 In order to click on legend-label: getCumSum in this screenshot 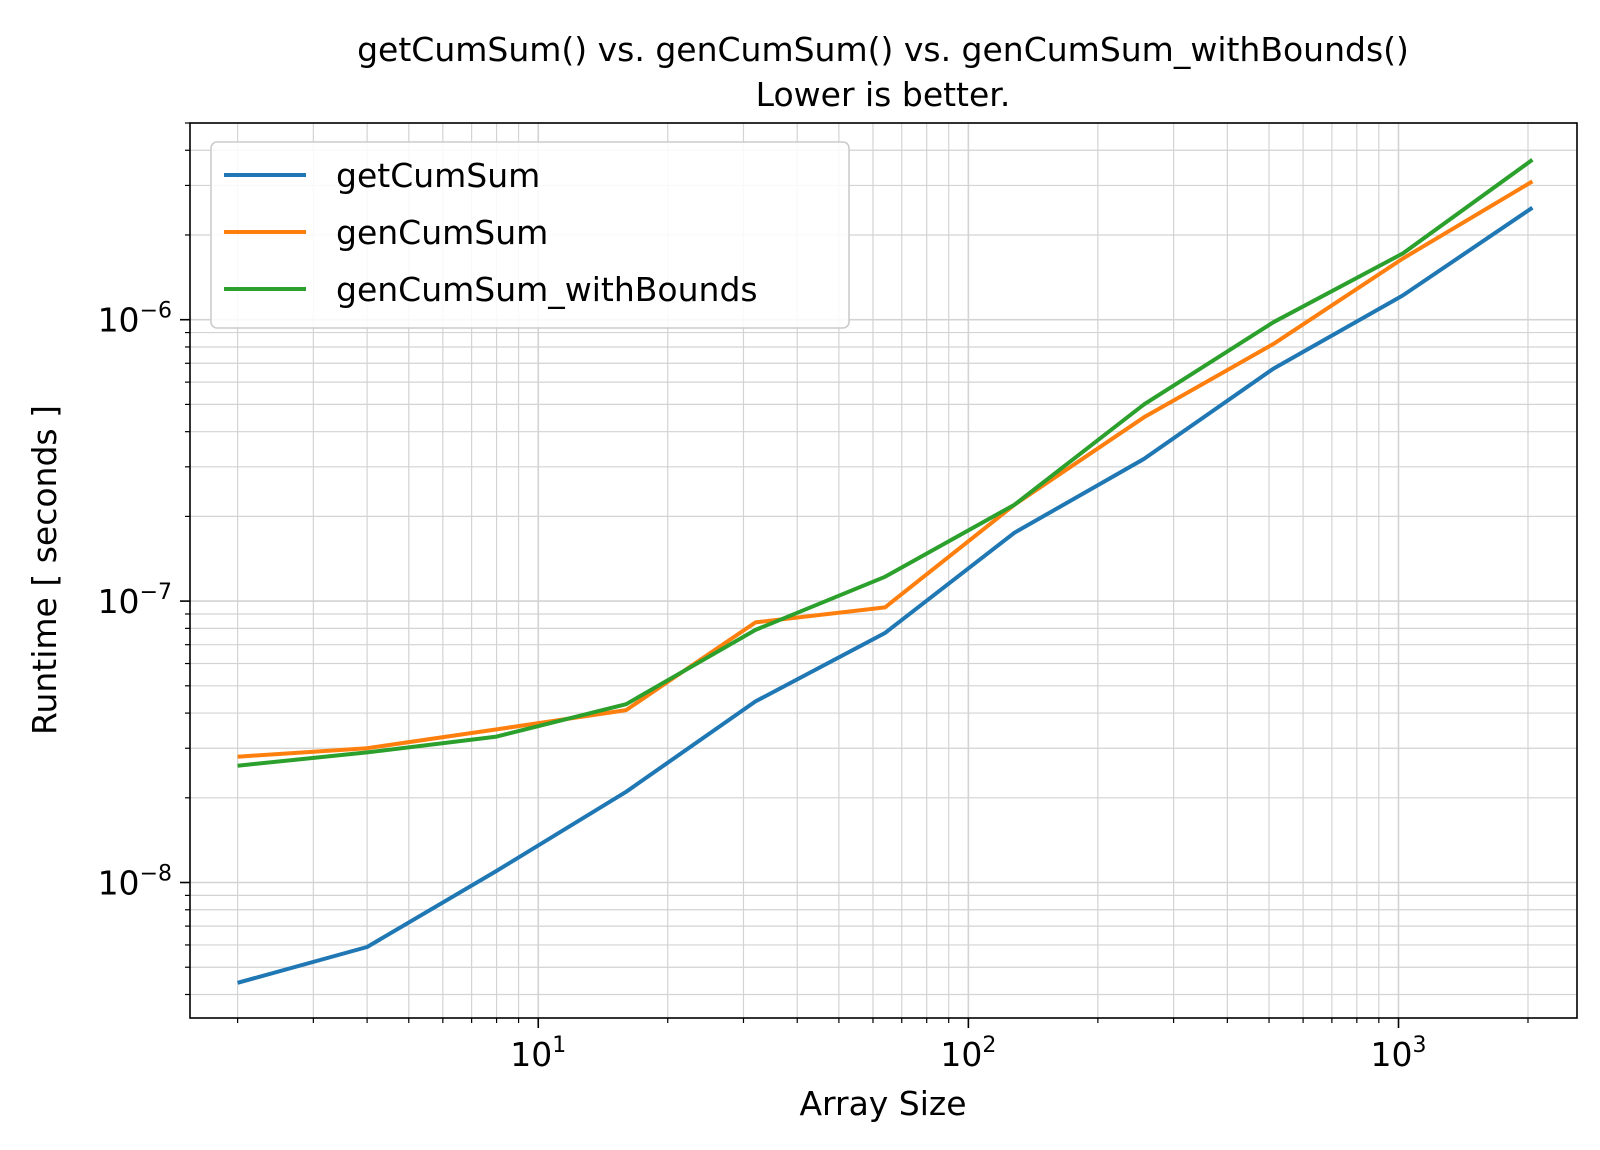, I will do `click(438, 175)`.